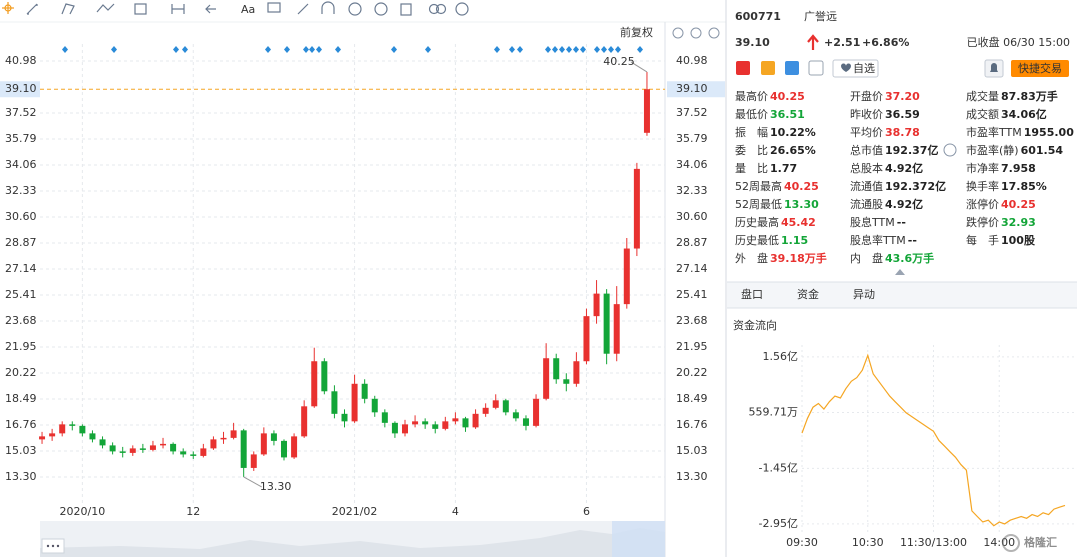 This screenshot has width=1077, height=557. What do you see at coordinates (352, 542) in the screenshot?
I see `navigator-area` at bounding box center [352, 542].